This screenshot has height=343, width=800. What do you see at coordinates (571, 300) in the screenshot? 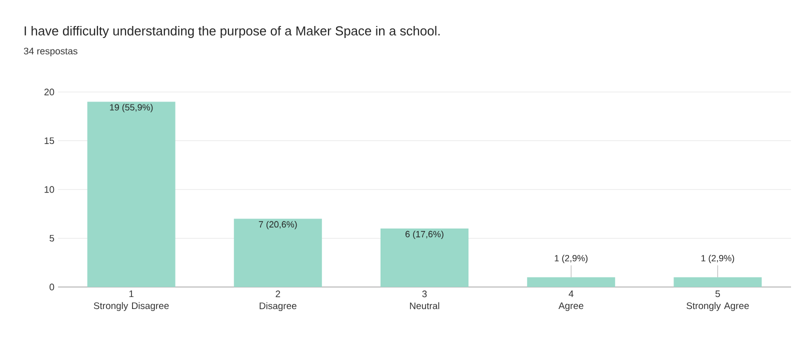
I see `x-tick-label: 4 Agree` at bounding box center [571, 300].